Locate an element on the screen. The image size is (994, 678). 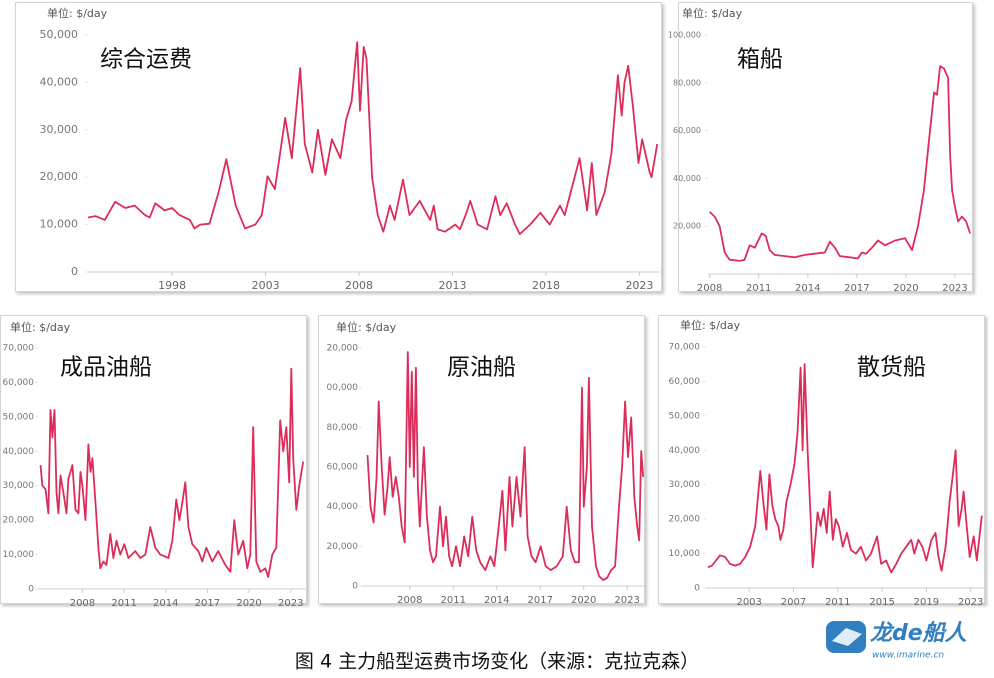
x-tick-label: 2007 is located at coordinates (793, 602).